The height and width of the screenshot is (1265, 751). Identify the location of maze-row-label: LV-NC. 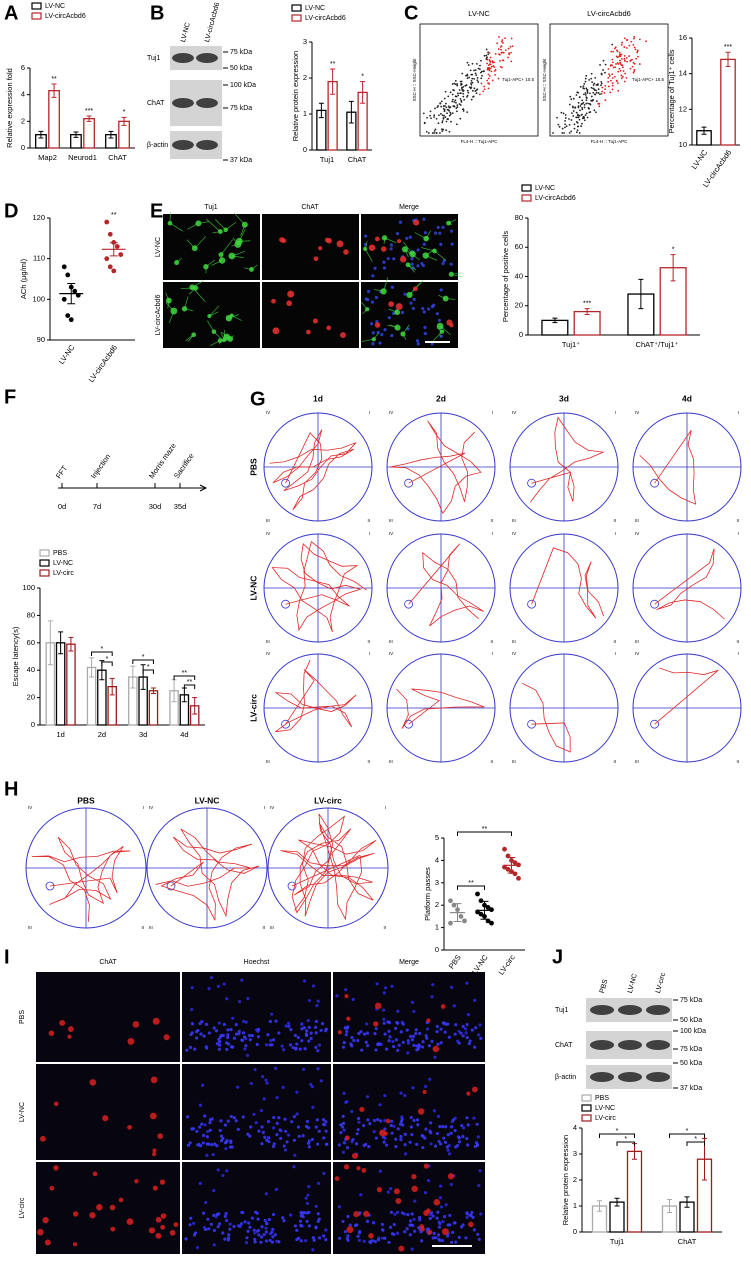
(253, 588).